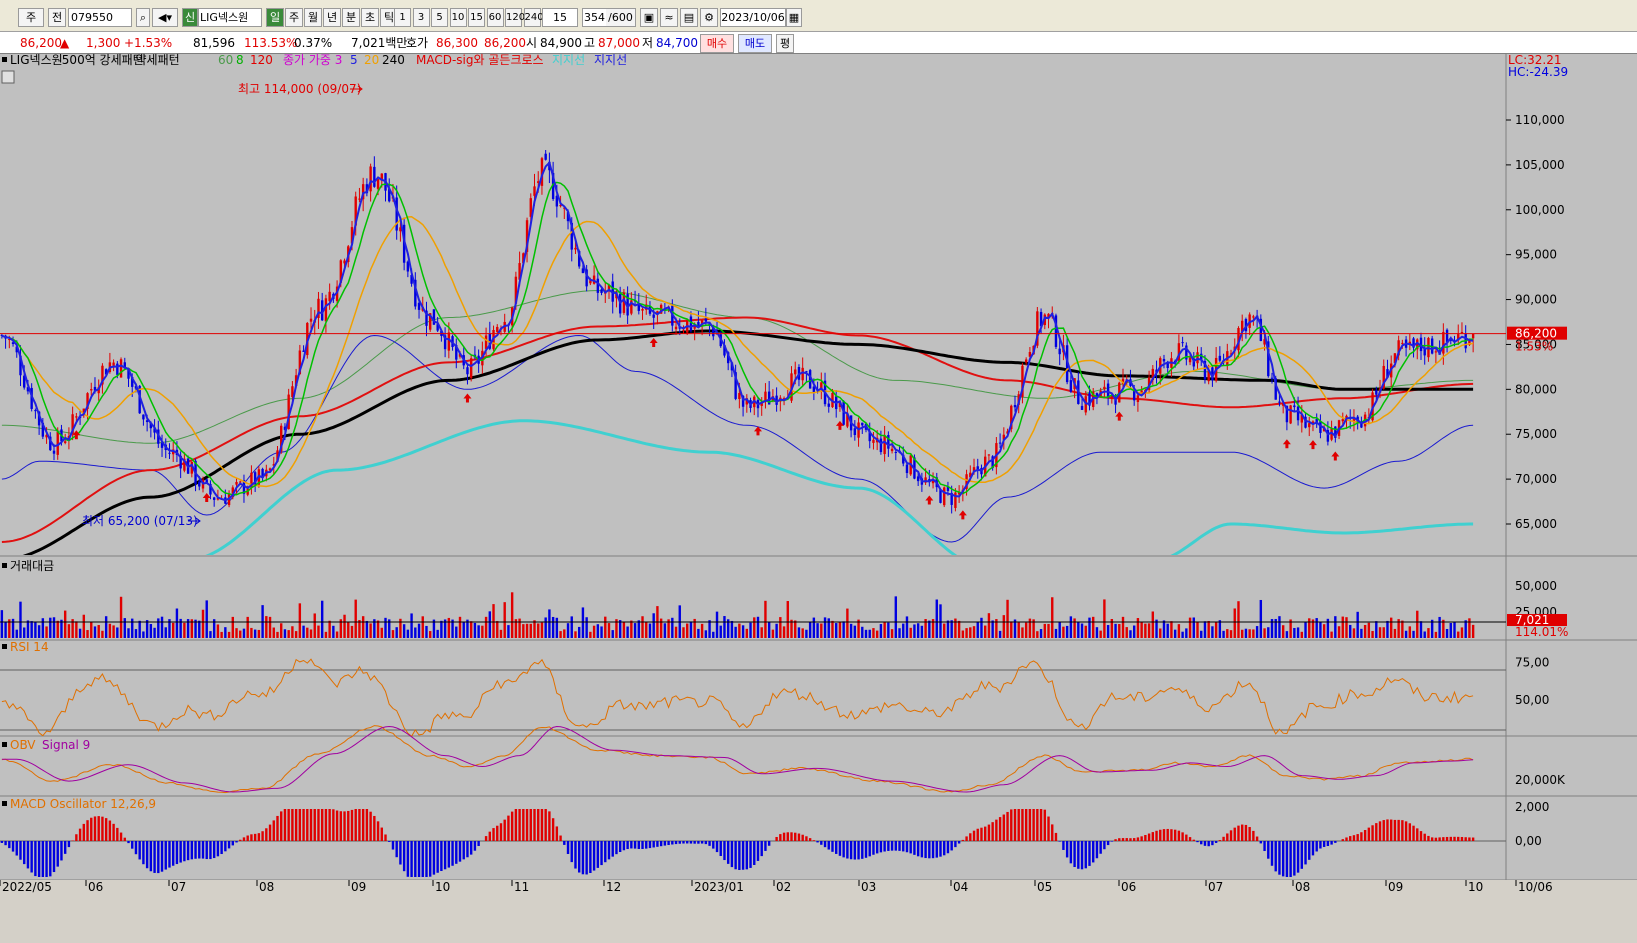  Describe the element at coordinates (8, 77) in the screenshot. I see `panel-toggle-icon` at that location.